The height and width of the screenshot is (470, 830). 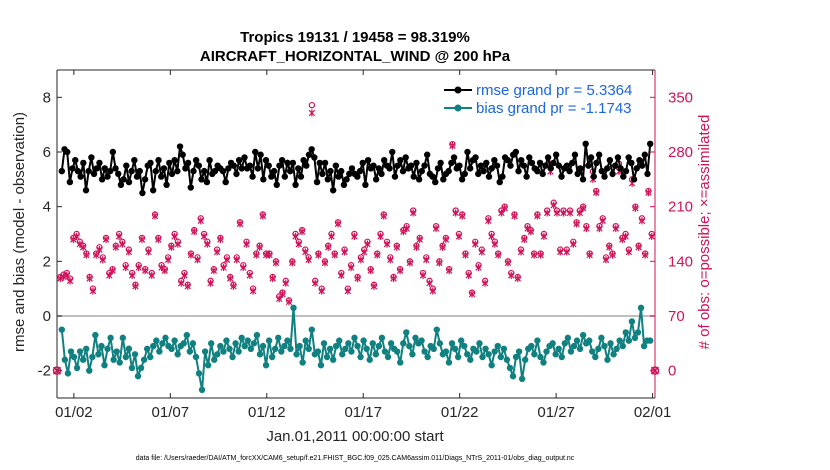 I want to click on y-left-tick-label: -2, so click(x=44, y=371).